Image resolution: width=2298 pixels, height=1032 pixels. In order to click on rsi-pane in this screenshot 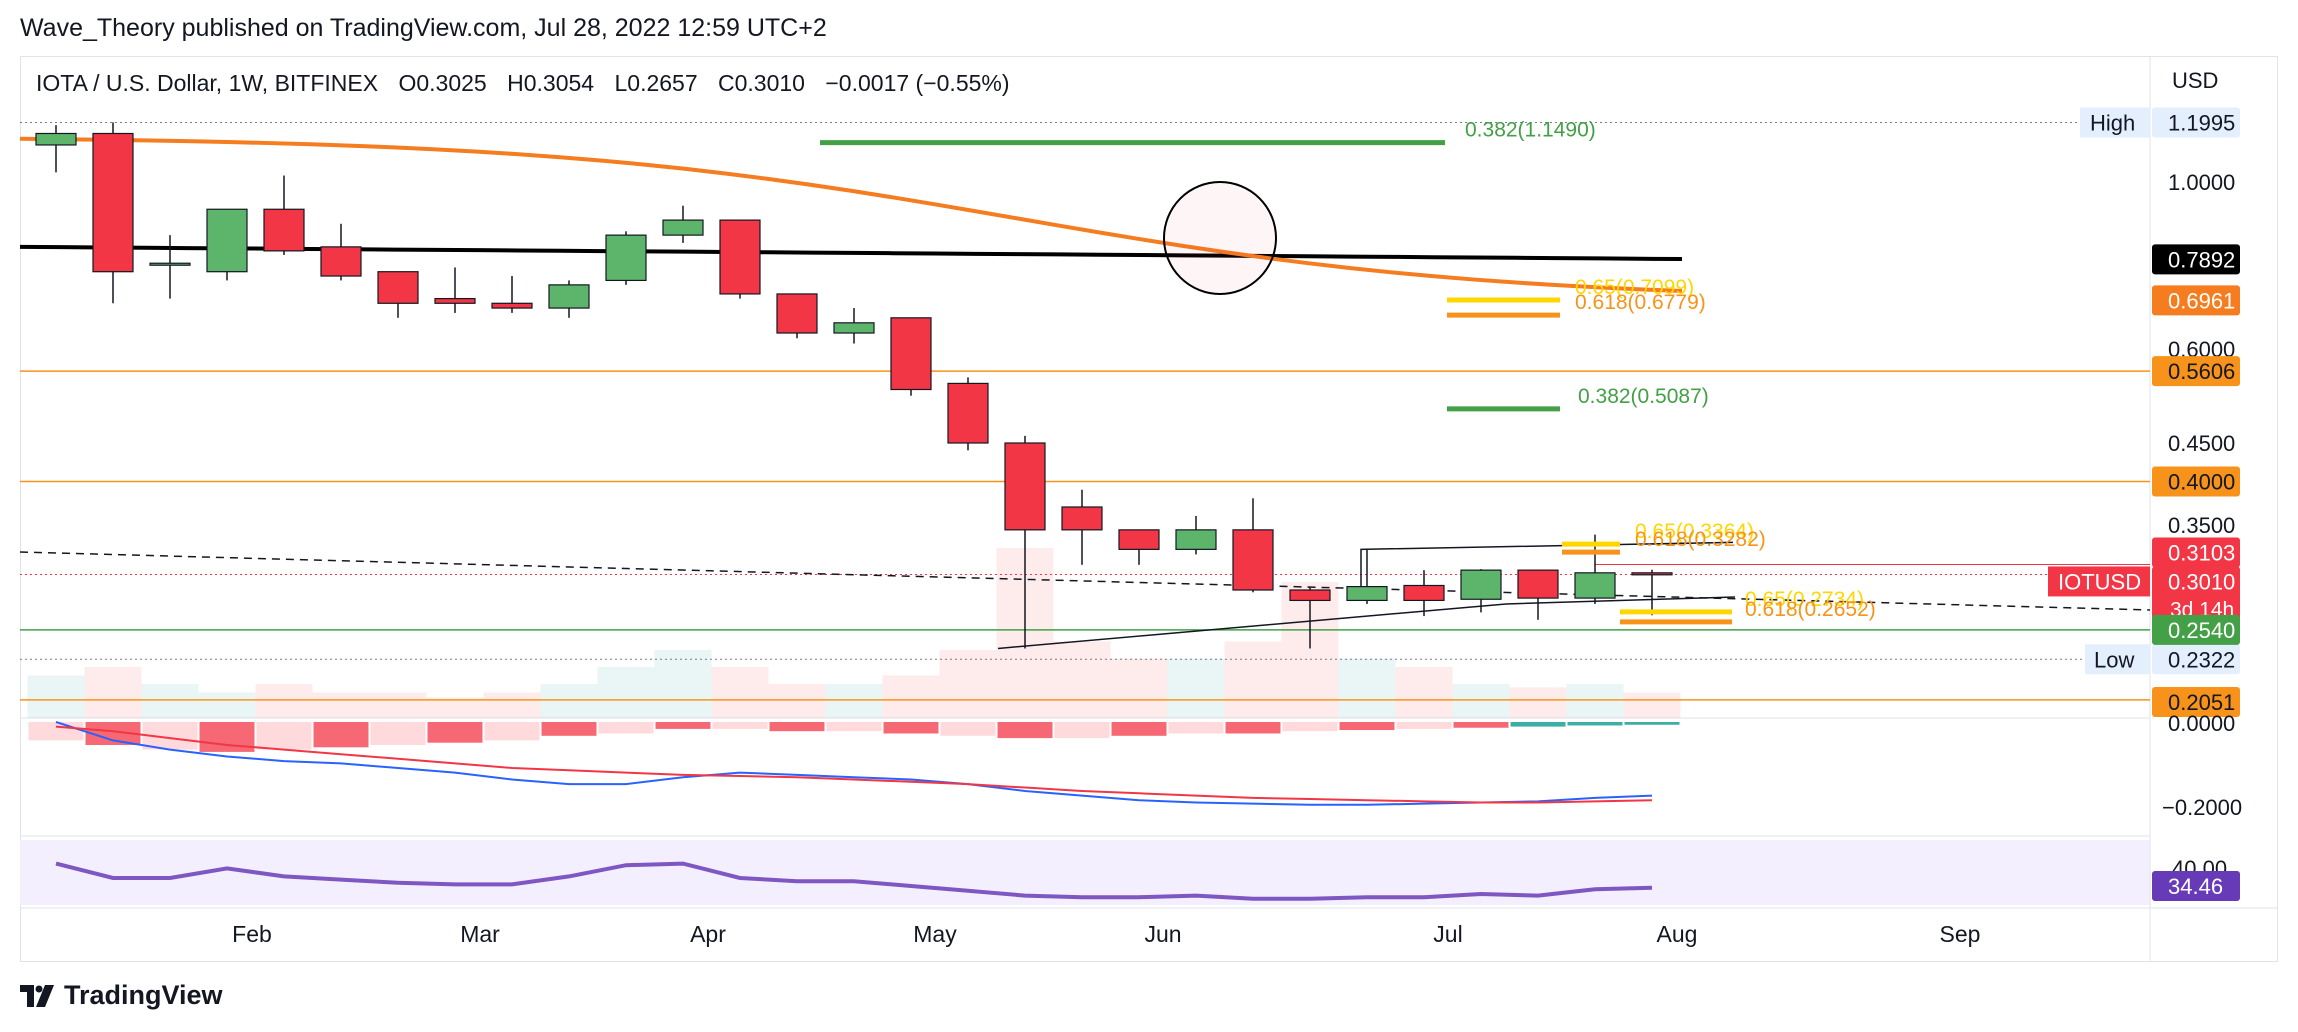, I will do `click(854, 881)`.